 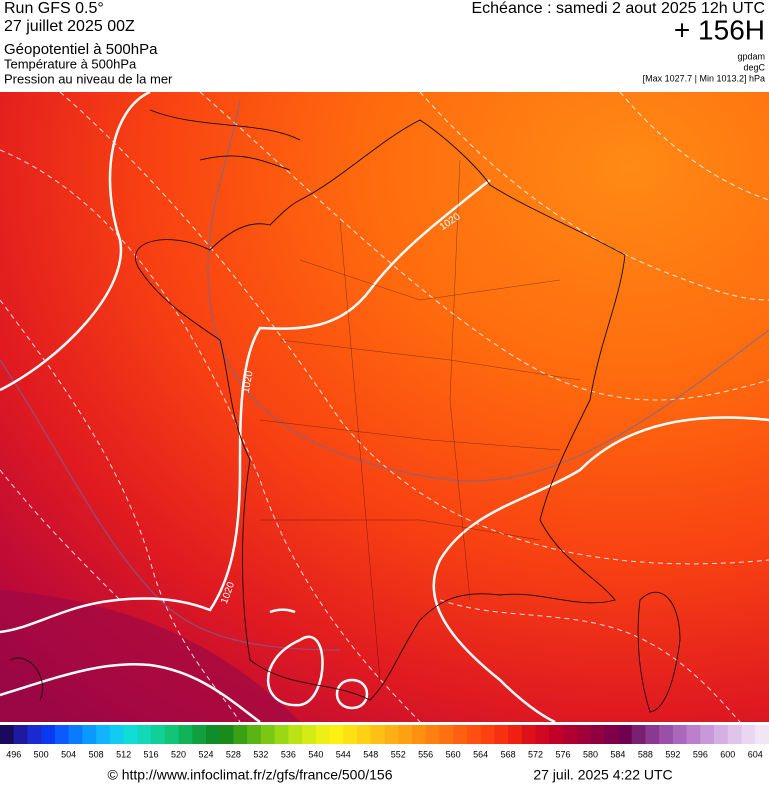 What do you see at coordinates (755, 754) in the screenshot?
I see `colorbar-label: 604` at bounding box center [755, 754].